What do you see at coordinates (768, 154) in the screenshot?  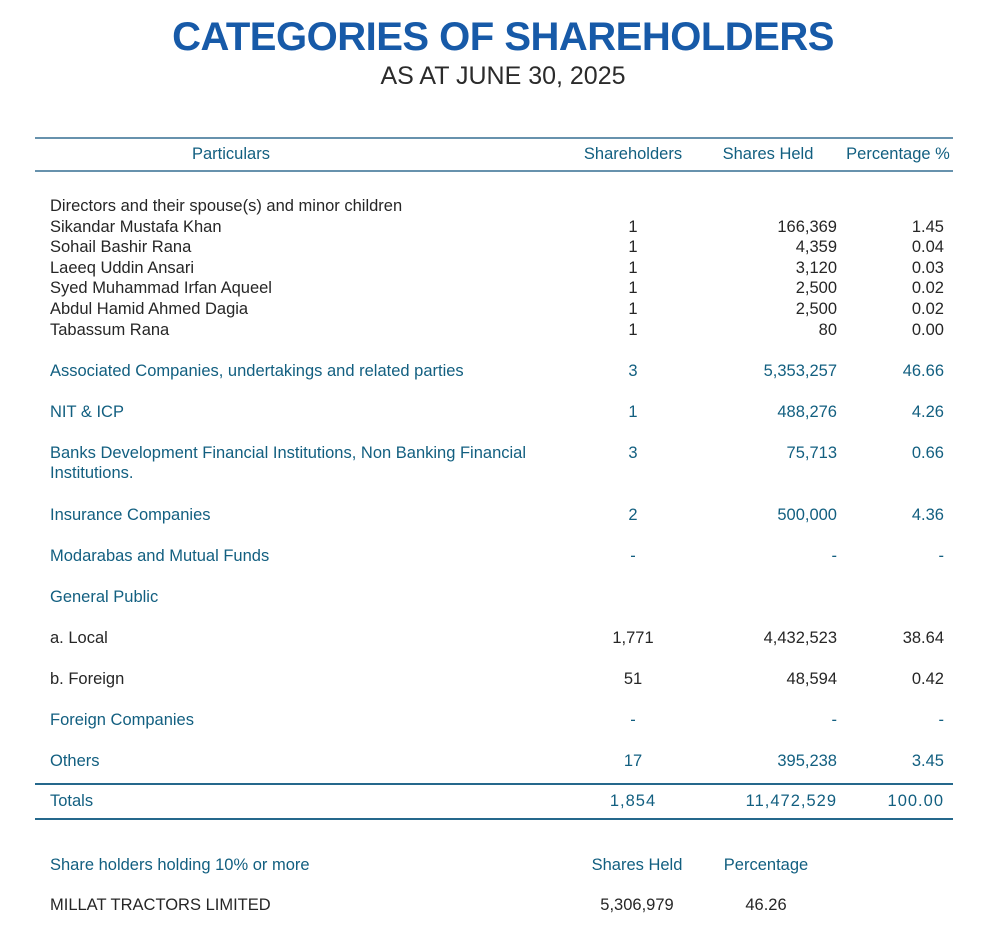 I see `header-shares-held: Shares Held` at bounding box center [768, 154].